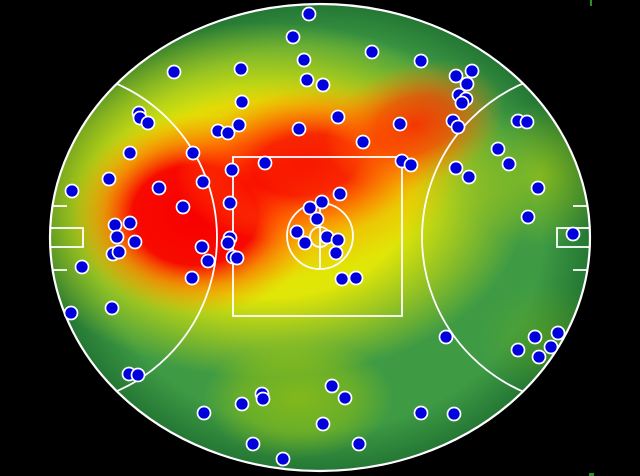 The width and height of the screenshot is (640, 476). I want to click on heat-blob-bottom-spot, so click(298, 398).